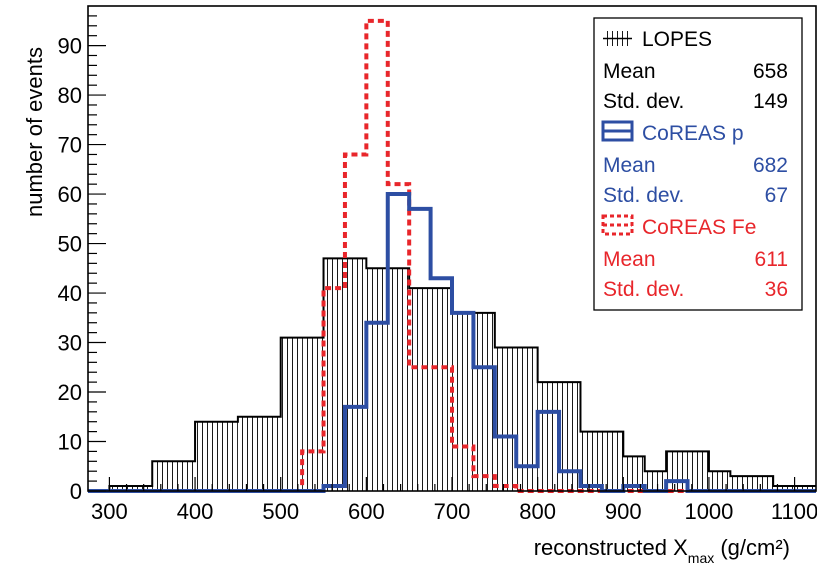  Describe the element at coordinates (699, 227) in the screenshot. I see `legend-label-coreas-fe: CoREAS Fe` at that location.